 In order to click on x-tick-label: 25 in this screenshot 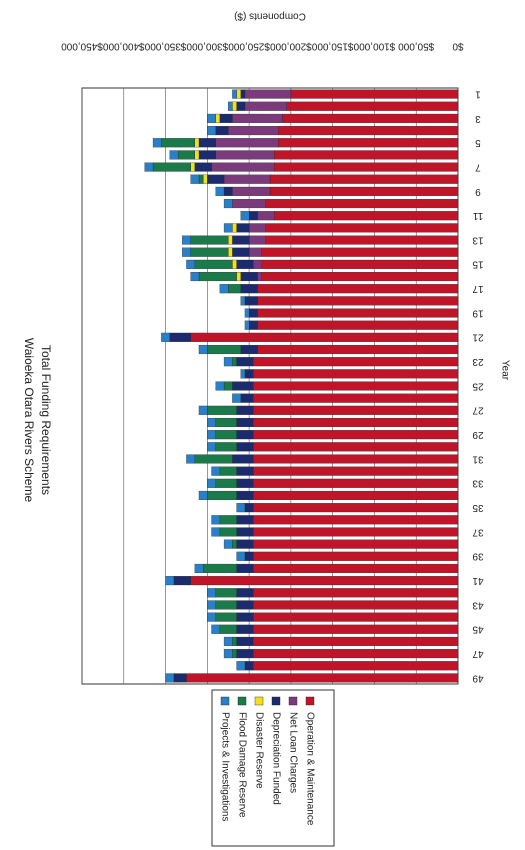, I will do `click(478, 385)`.